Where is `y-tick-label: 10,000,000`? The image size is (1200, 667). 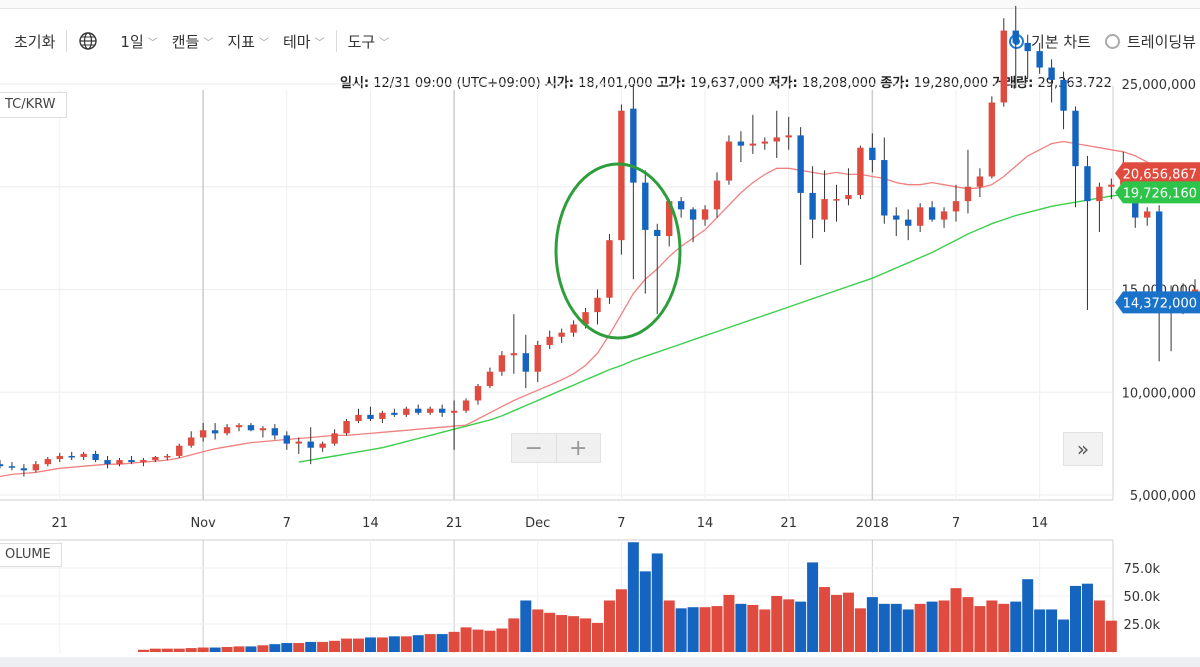
y-tick-label: 10,000,000 is located at coordinates (1159, 393).